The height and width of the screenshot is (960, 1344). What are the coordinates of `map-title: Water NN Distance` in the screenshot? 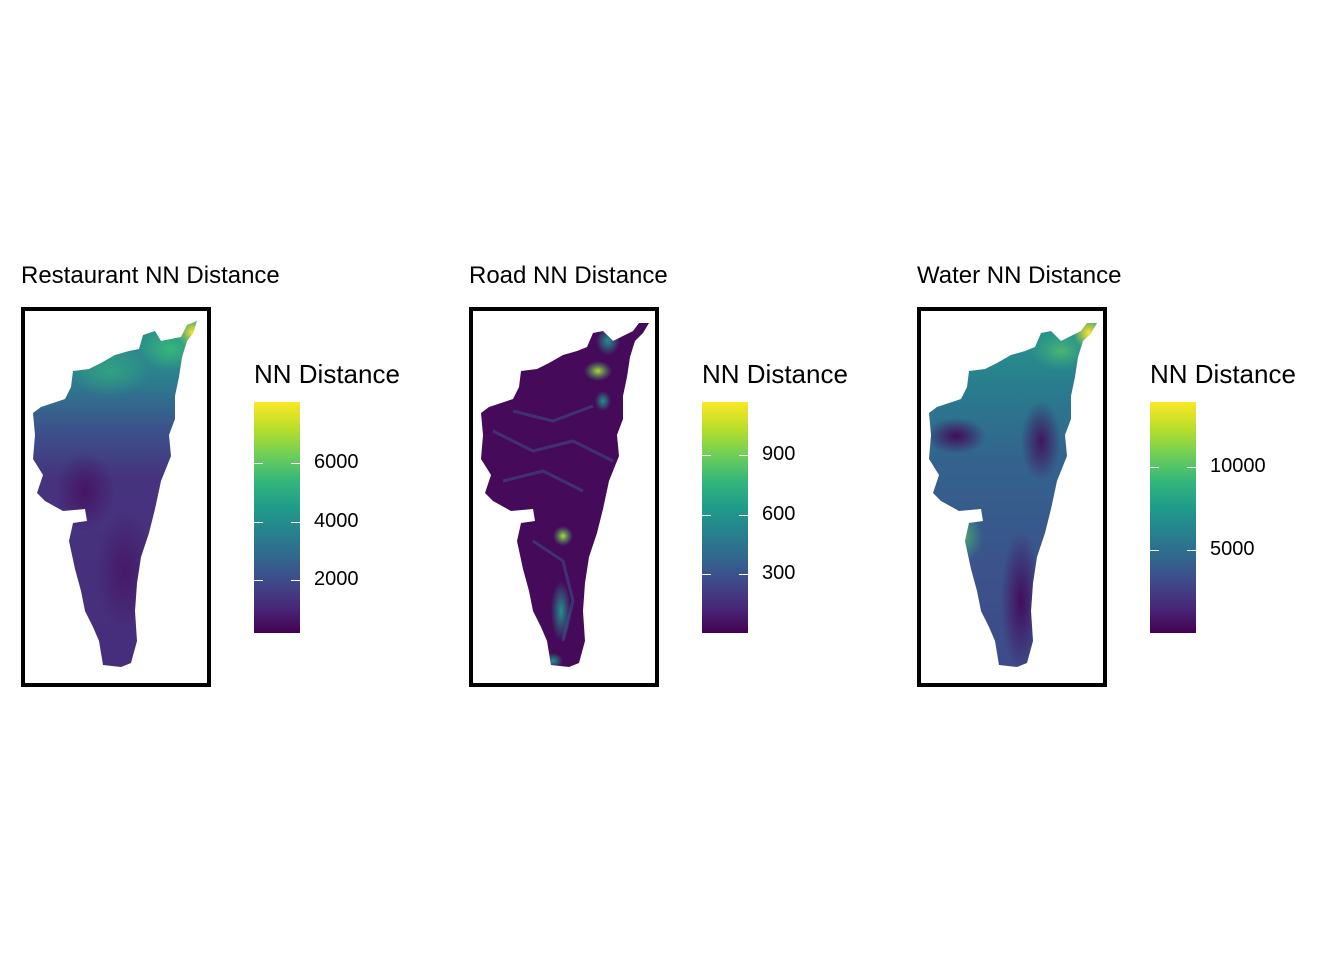 It's located at (1019, 275).